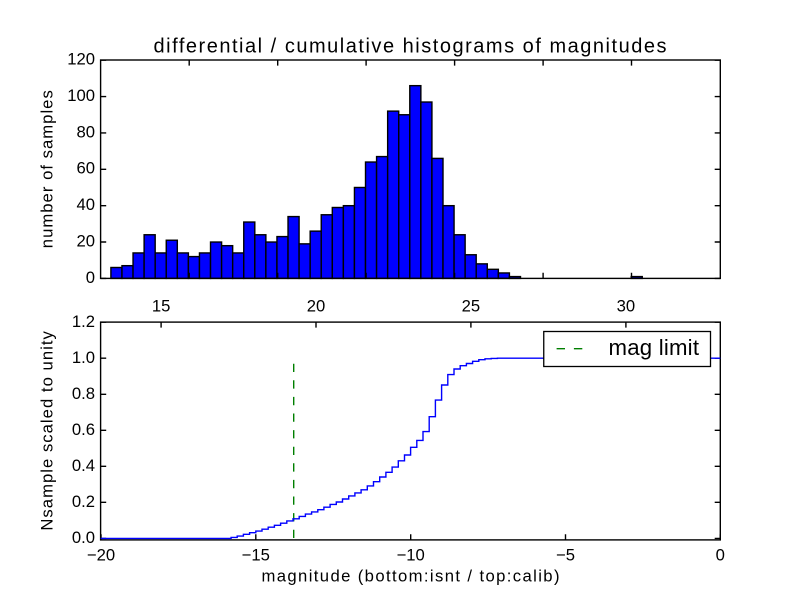  I want to click on svg-text: 0.2, so click(83, 501).